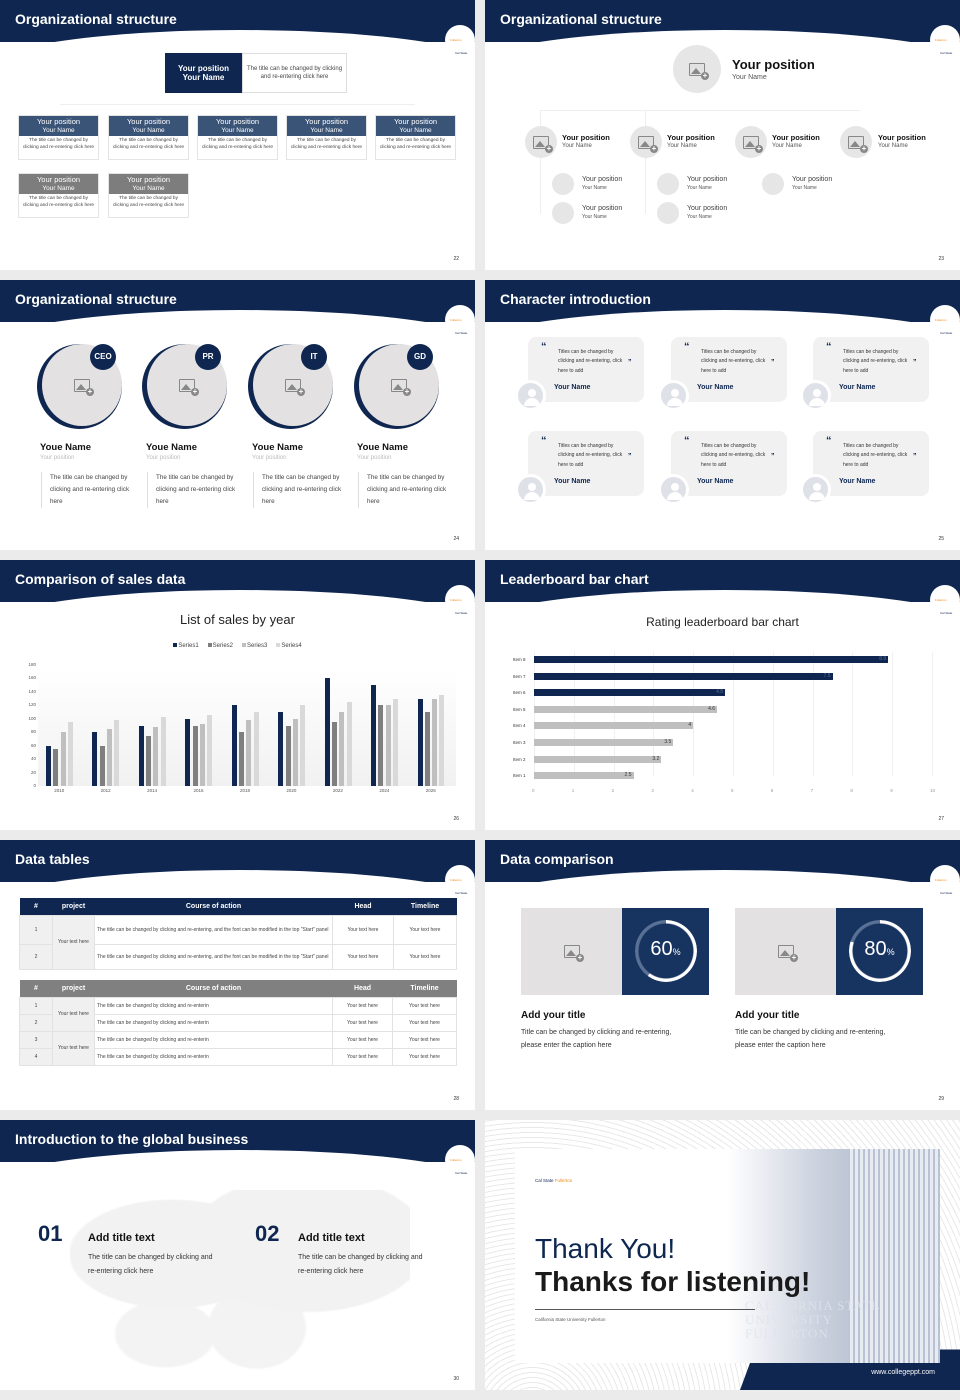  What do you see at coordinates (722, 622) in the screenshot?
I see `chart-title: Rating leaderboard bar chart` at bounding box center [722, 622].